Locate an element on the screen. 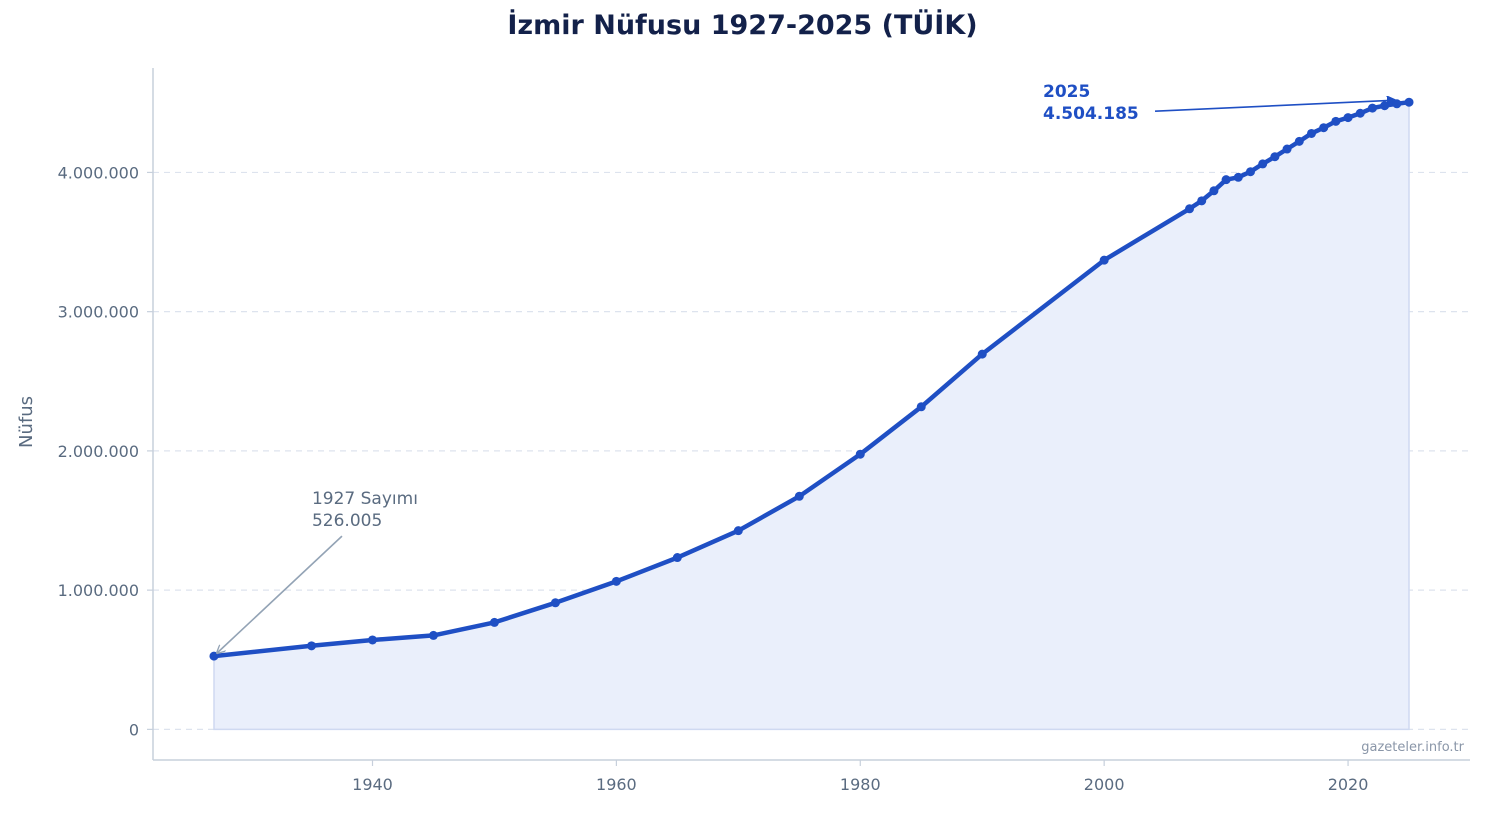 The height and width of the screenshot is (814, 1485). y-tick-label: 2.000.000 is located at coordinates (98, 451).